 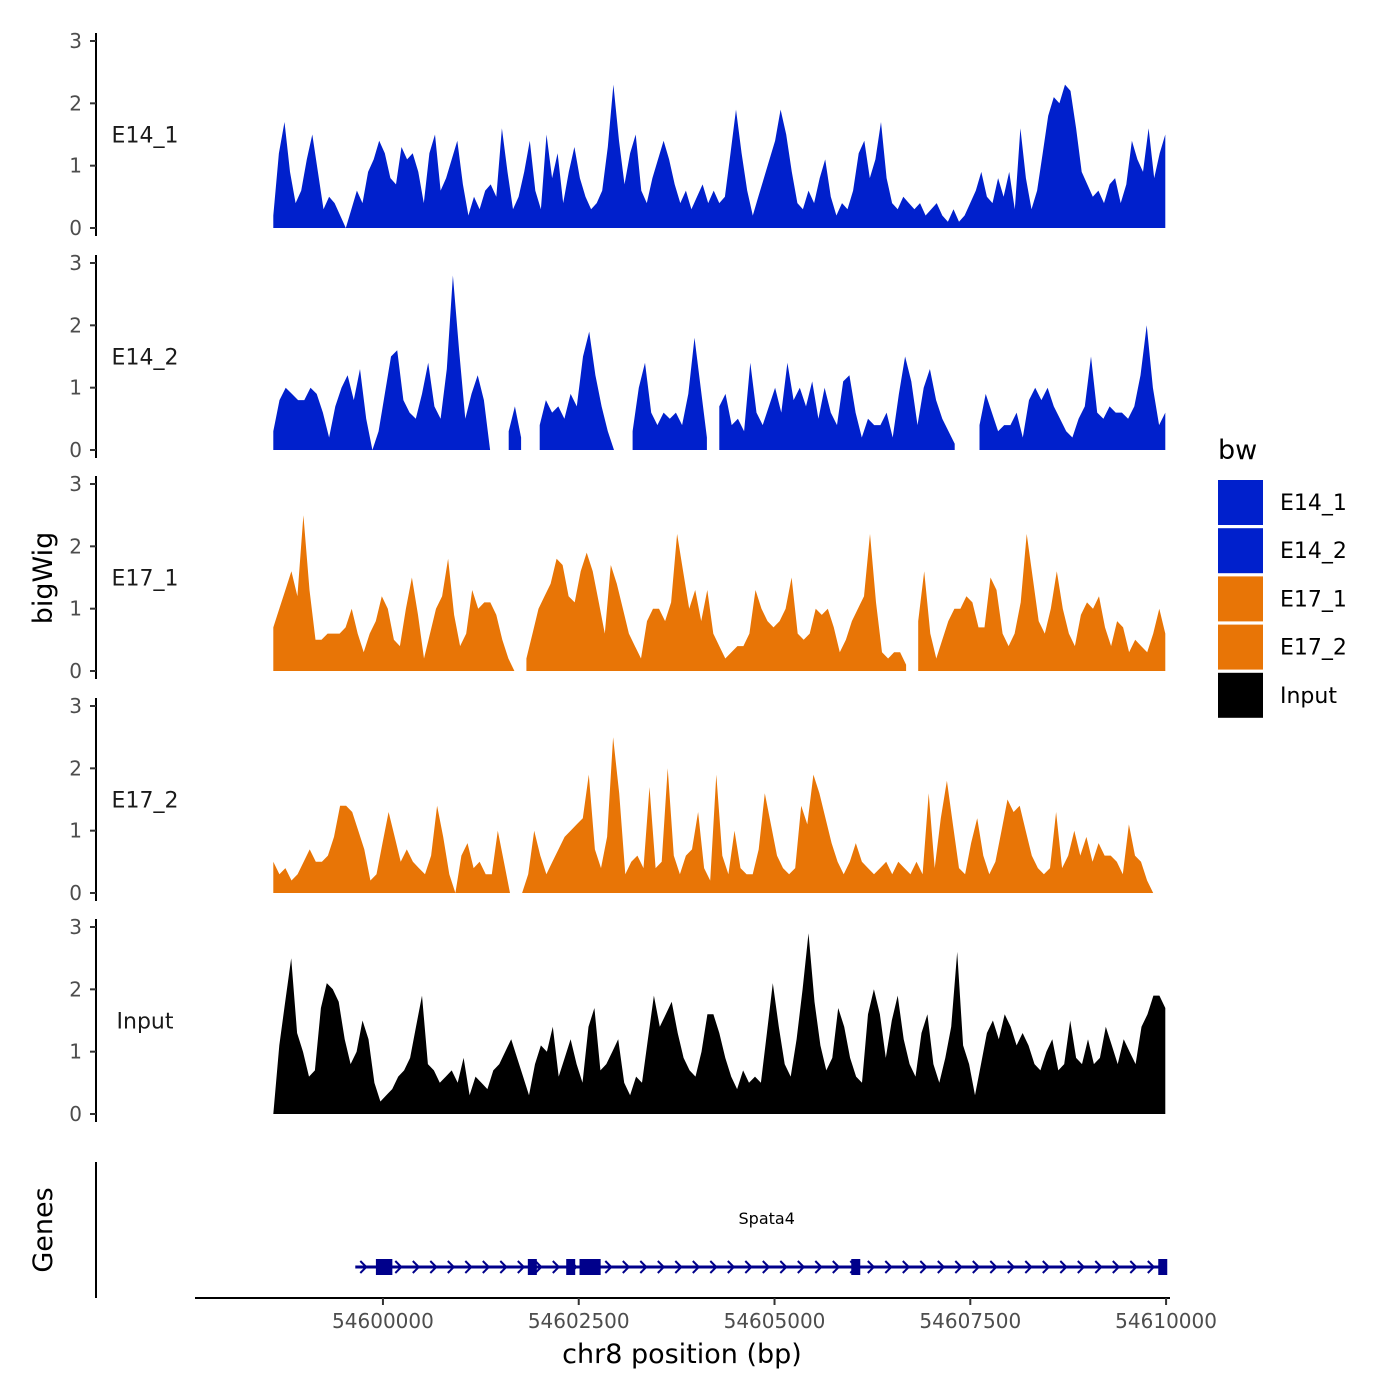 What do you see at coordinates (1313, 551) in the screenshot?
I see `legend-label-E14_2: E14_2` at bounding box center [1313, 551].